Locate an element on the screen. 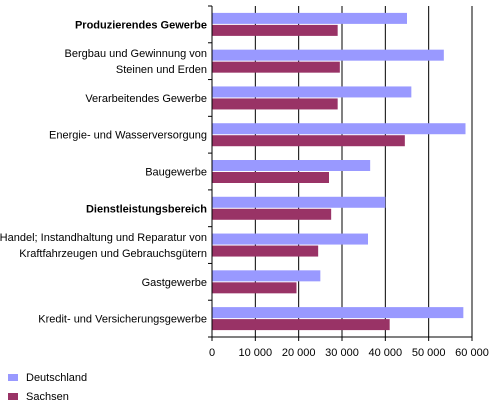 The height and width of the screenshot is (411, 504). legend-swatch-deutschland is located at coordinates (13, 377).